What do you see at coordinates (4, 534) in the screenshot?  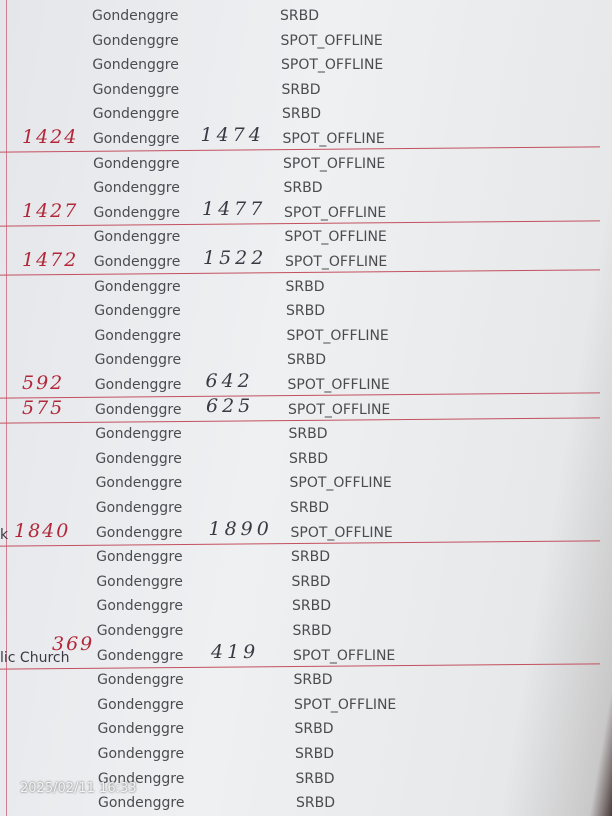 I see `place-label: k` at bounding box center [4, 534].